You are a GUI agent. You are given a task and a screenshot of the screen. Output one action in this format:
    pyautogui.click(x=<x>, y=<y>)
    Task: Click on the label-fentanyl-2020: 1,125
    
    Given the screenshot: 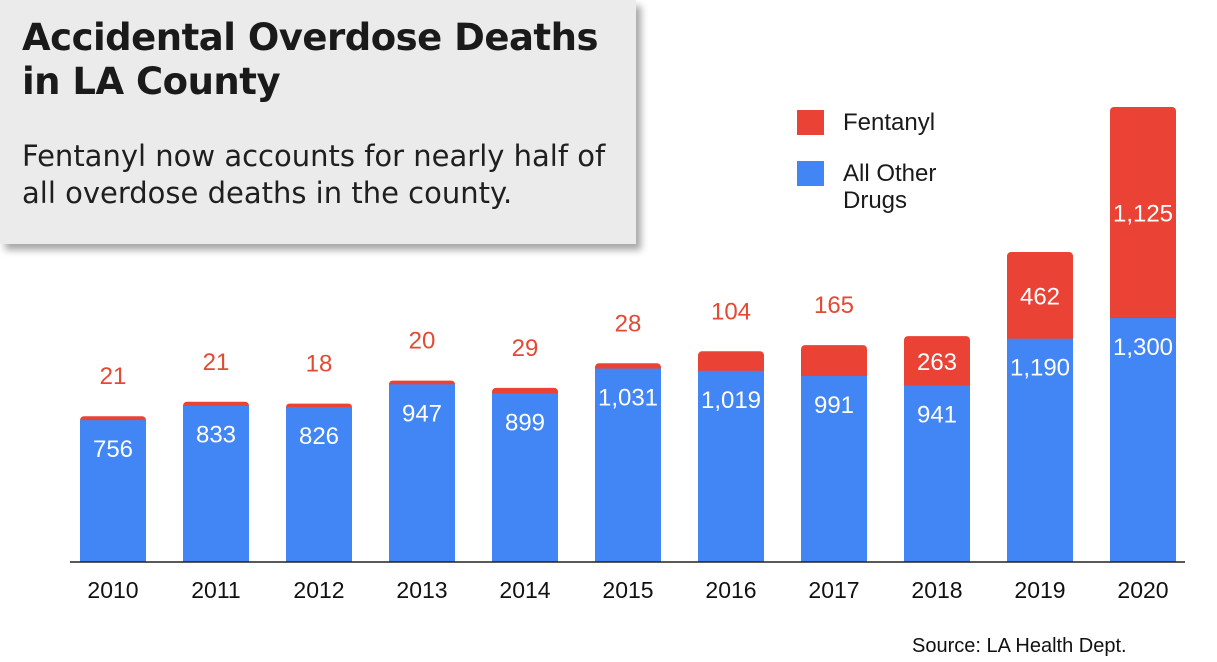 What is the action you would take?
    pyautogui.click(x=1143, y=214)
    